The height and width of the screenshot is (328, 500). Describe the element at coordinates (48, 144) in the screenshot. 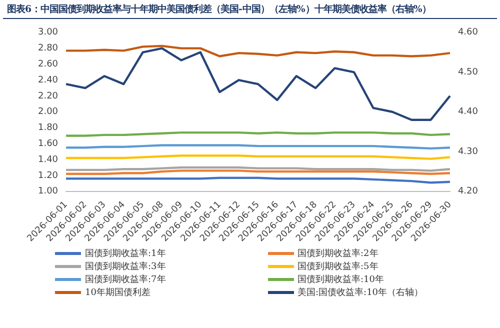

I see `y-tick-label: 1.60` at that location.